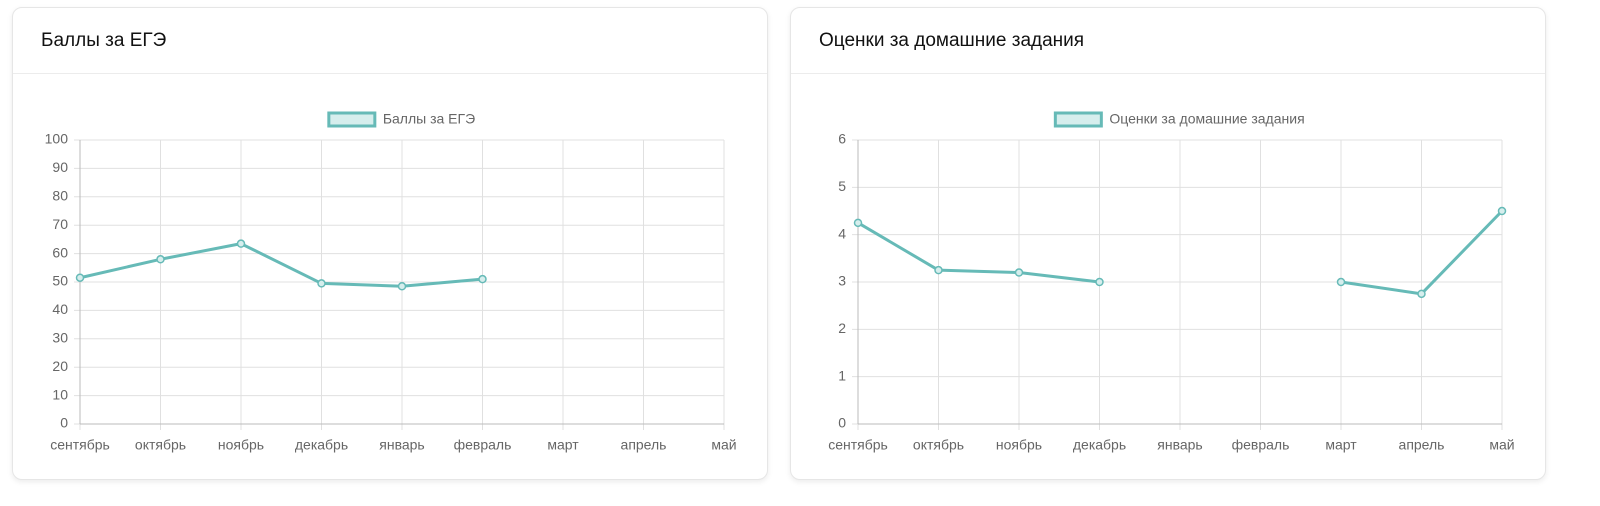 The width and height of the screenshot is (1600, 506). I want to click on y-tick-label: 40, so click(60, 309).